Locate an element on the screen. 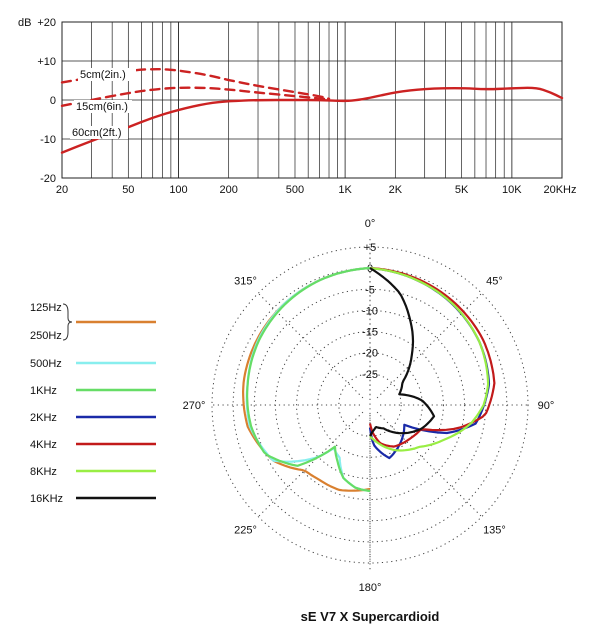  legend-label: 4KHz is located at coordinates (43, 445).